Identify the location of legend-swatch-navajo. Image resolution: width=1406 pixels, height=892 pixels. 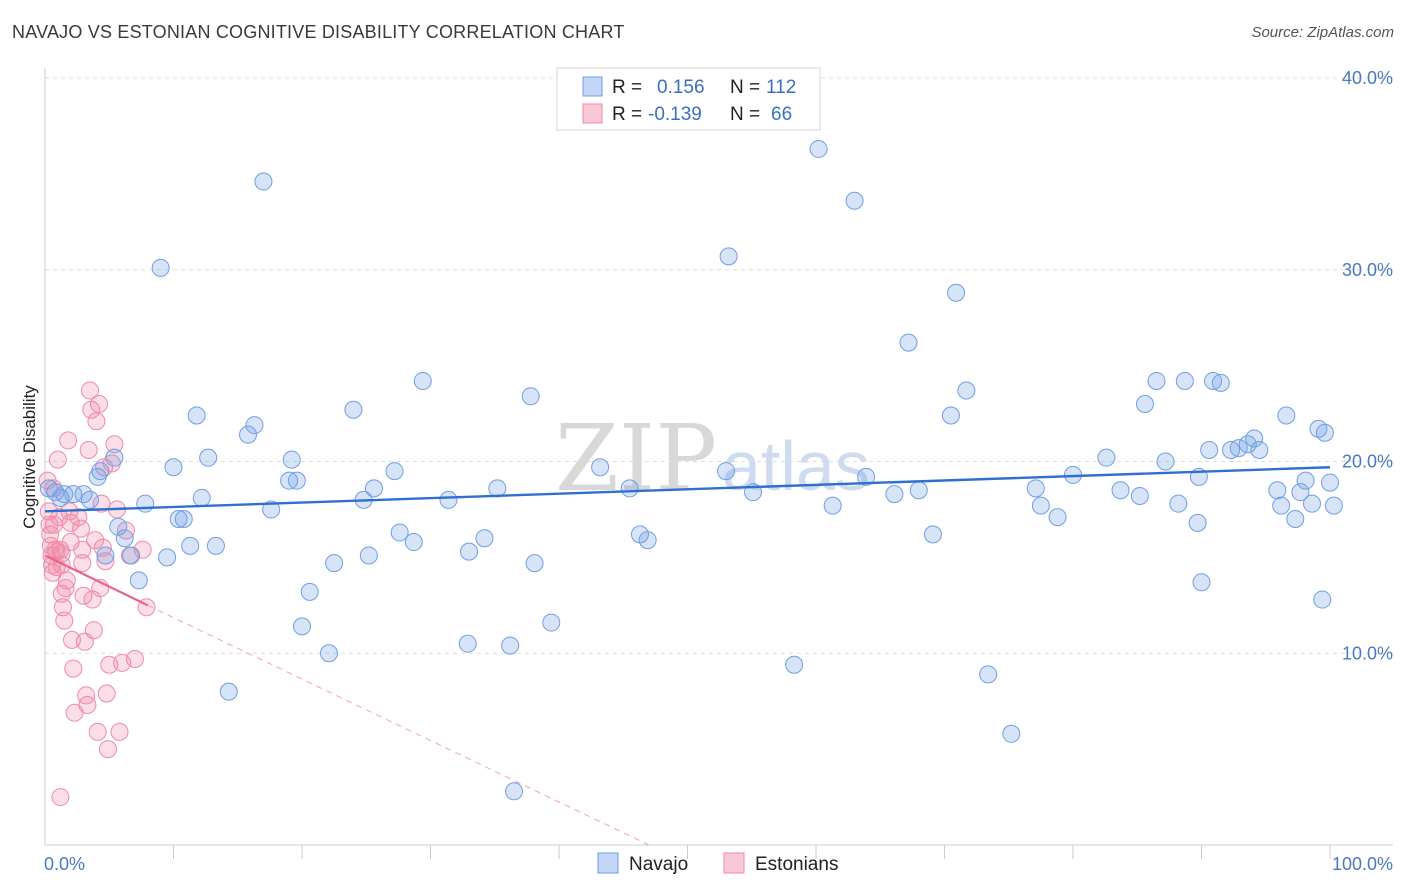
(592, 86).